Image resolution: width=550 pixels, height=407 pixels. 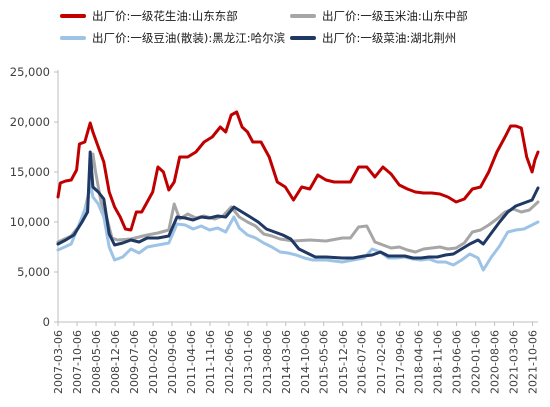 I want to click on x-tick-label: 2020-01-06, so click(x=476, y=362).